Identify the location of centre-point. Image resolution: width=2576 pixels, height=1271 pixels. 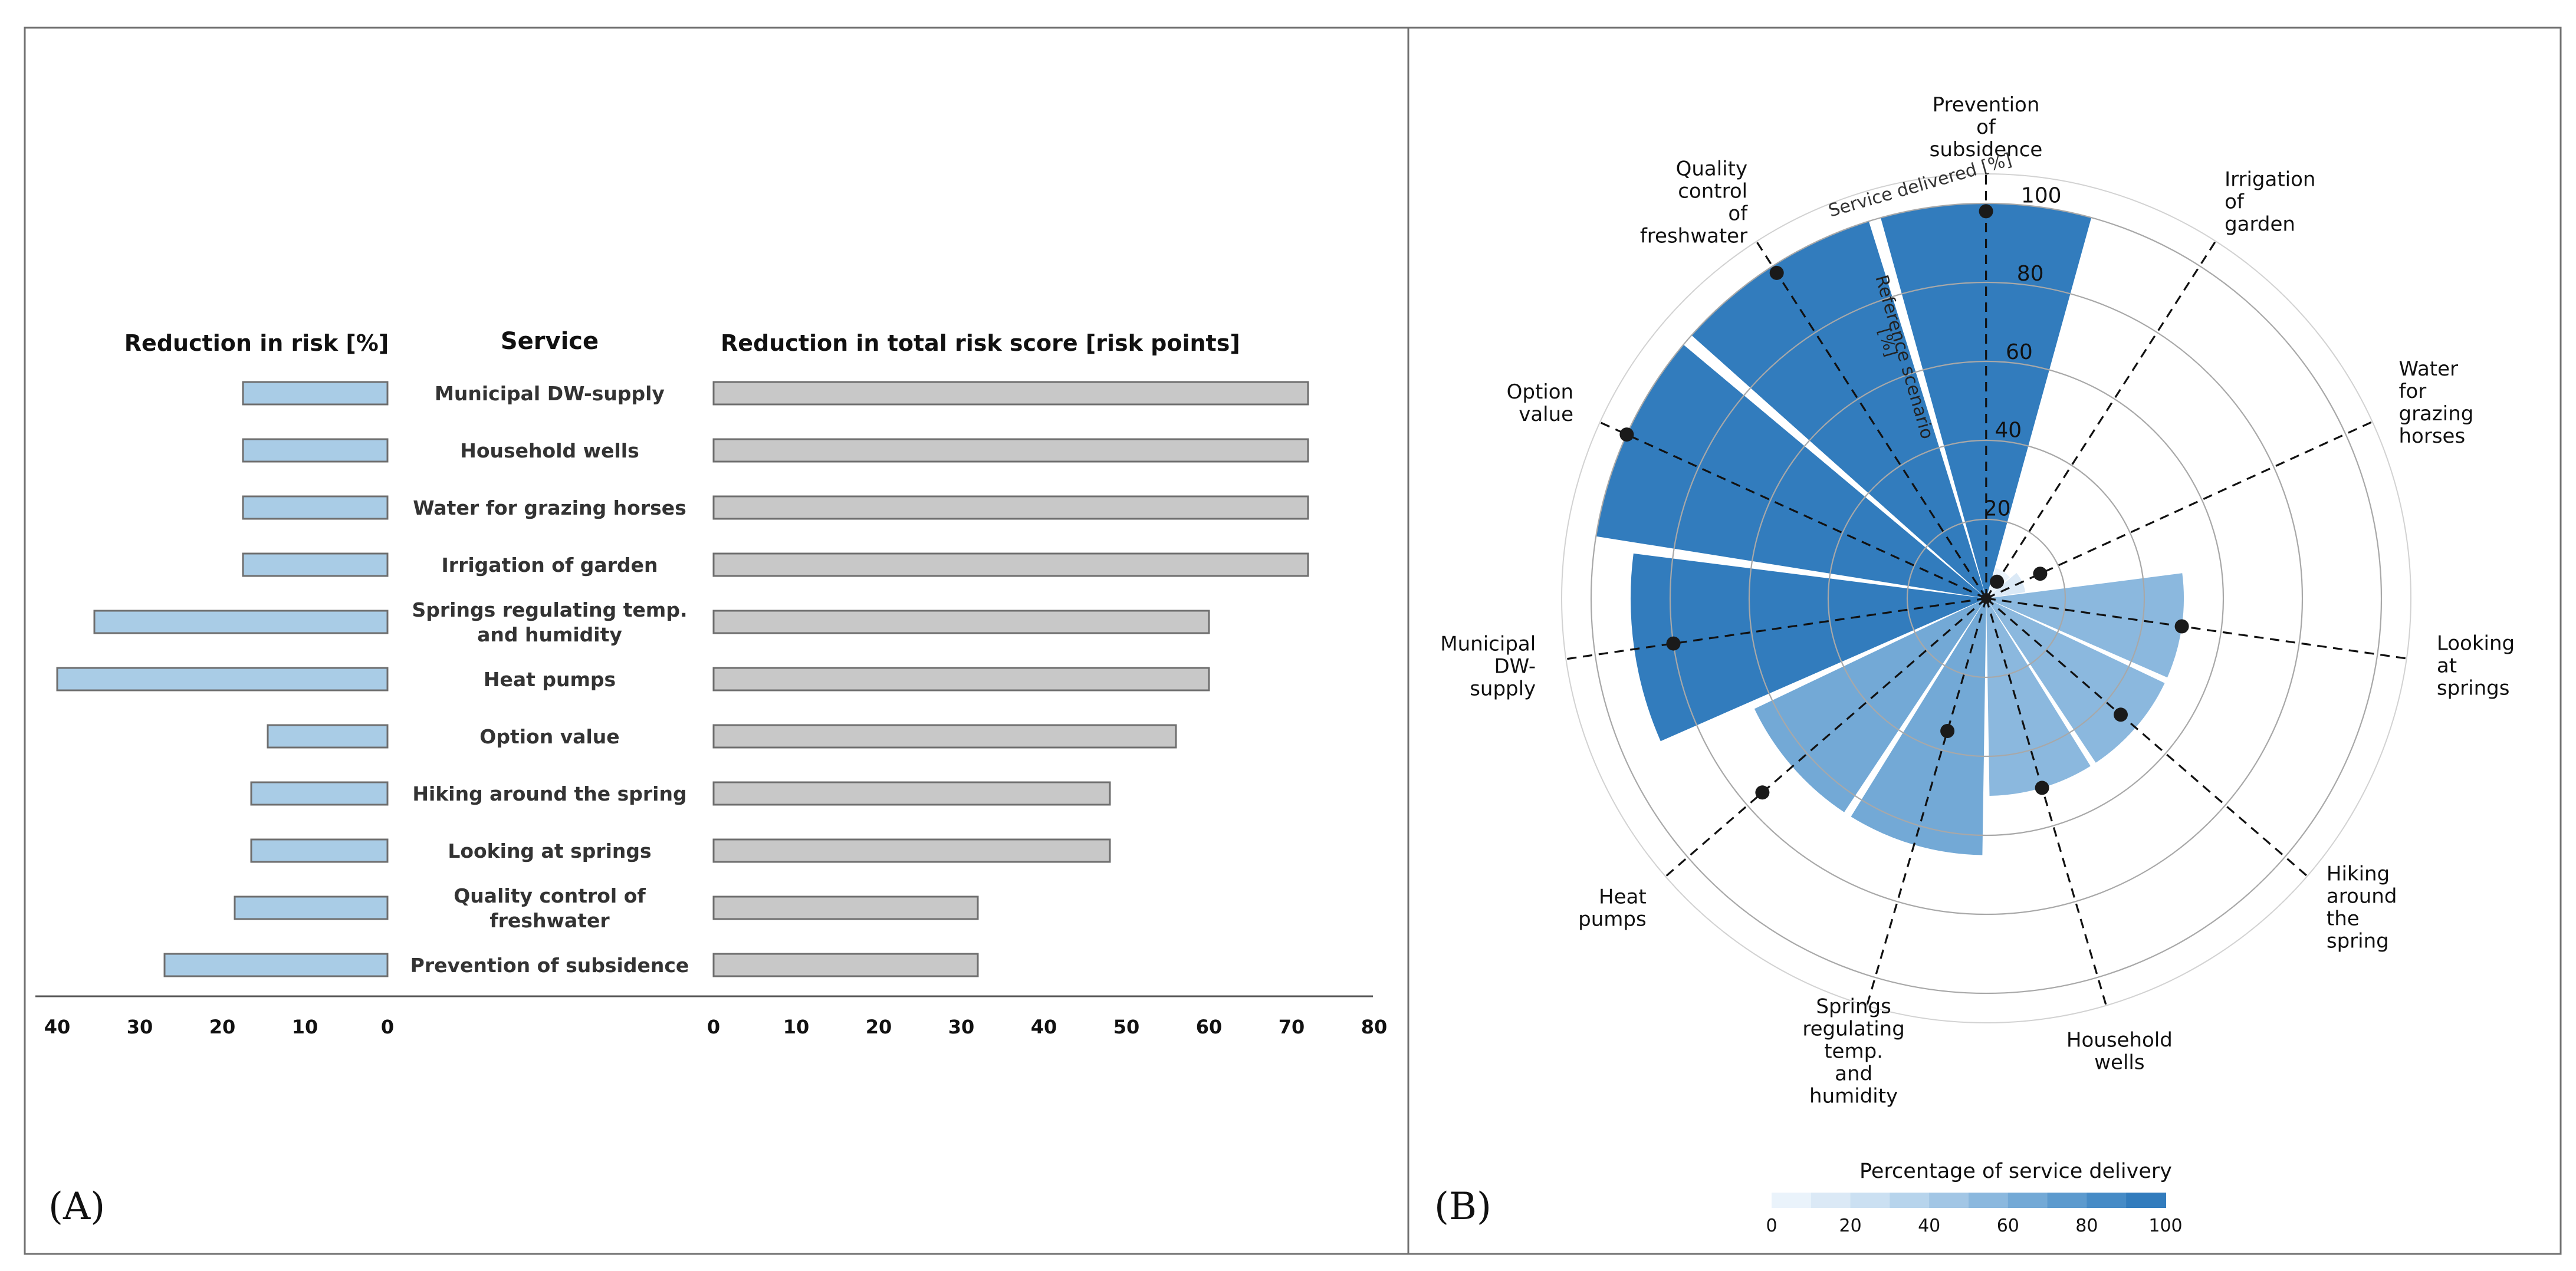
(1987, 598).